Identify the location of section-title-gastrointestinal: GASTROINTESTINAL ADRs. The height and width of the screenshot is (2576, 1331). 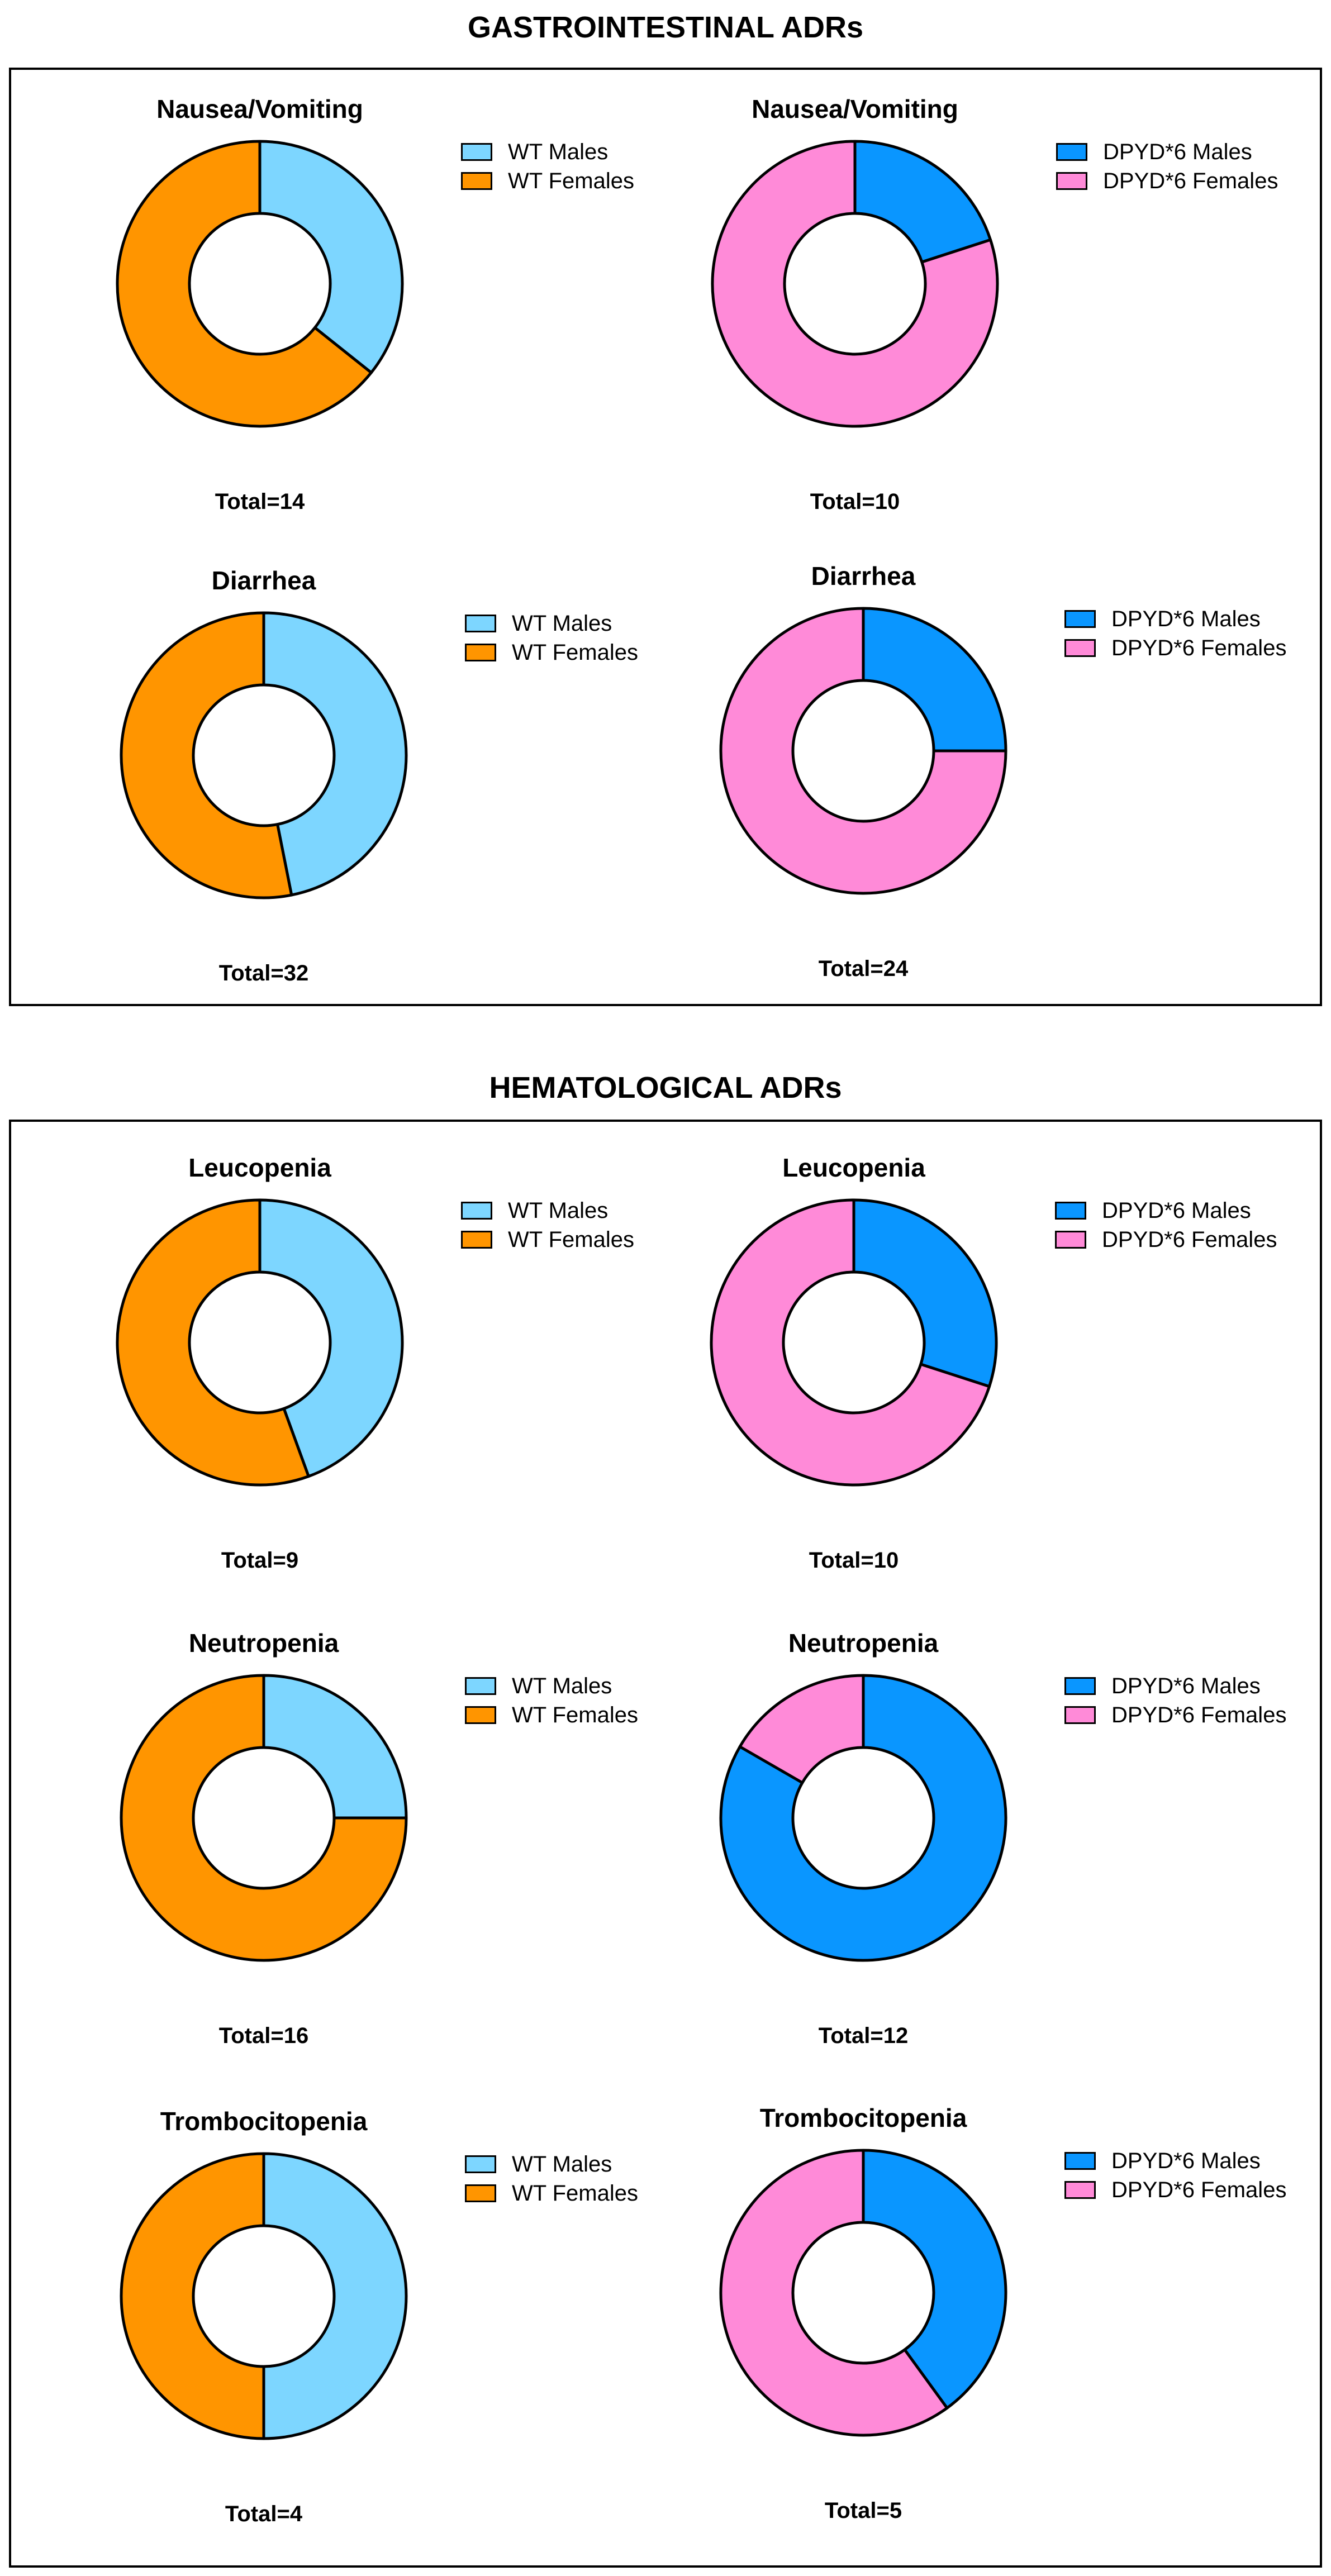
(665, 27).